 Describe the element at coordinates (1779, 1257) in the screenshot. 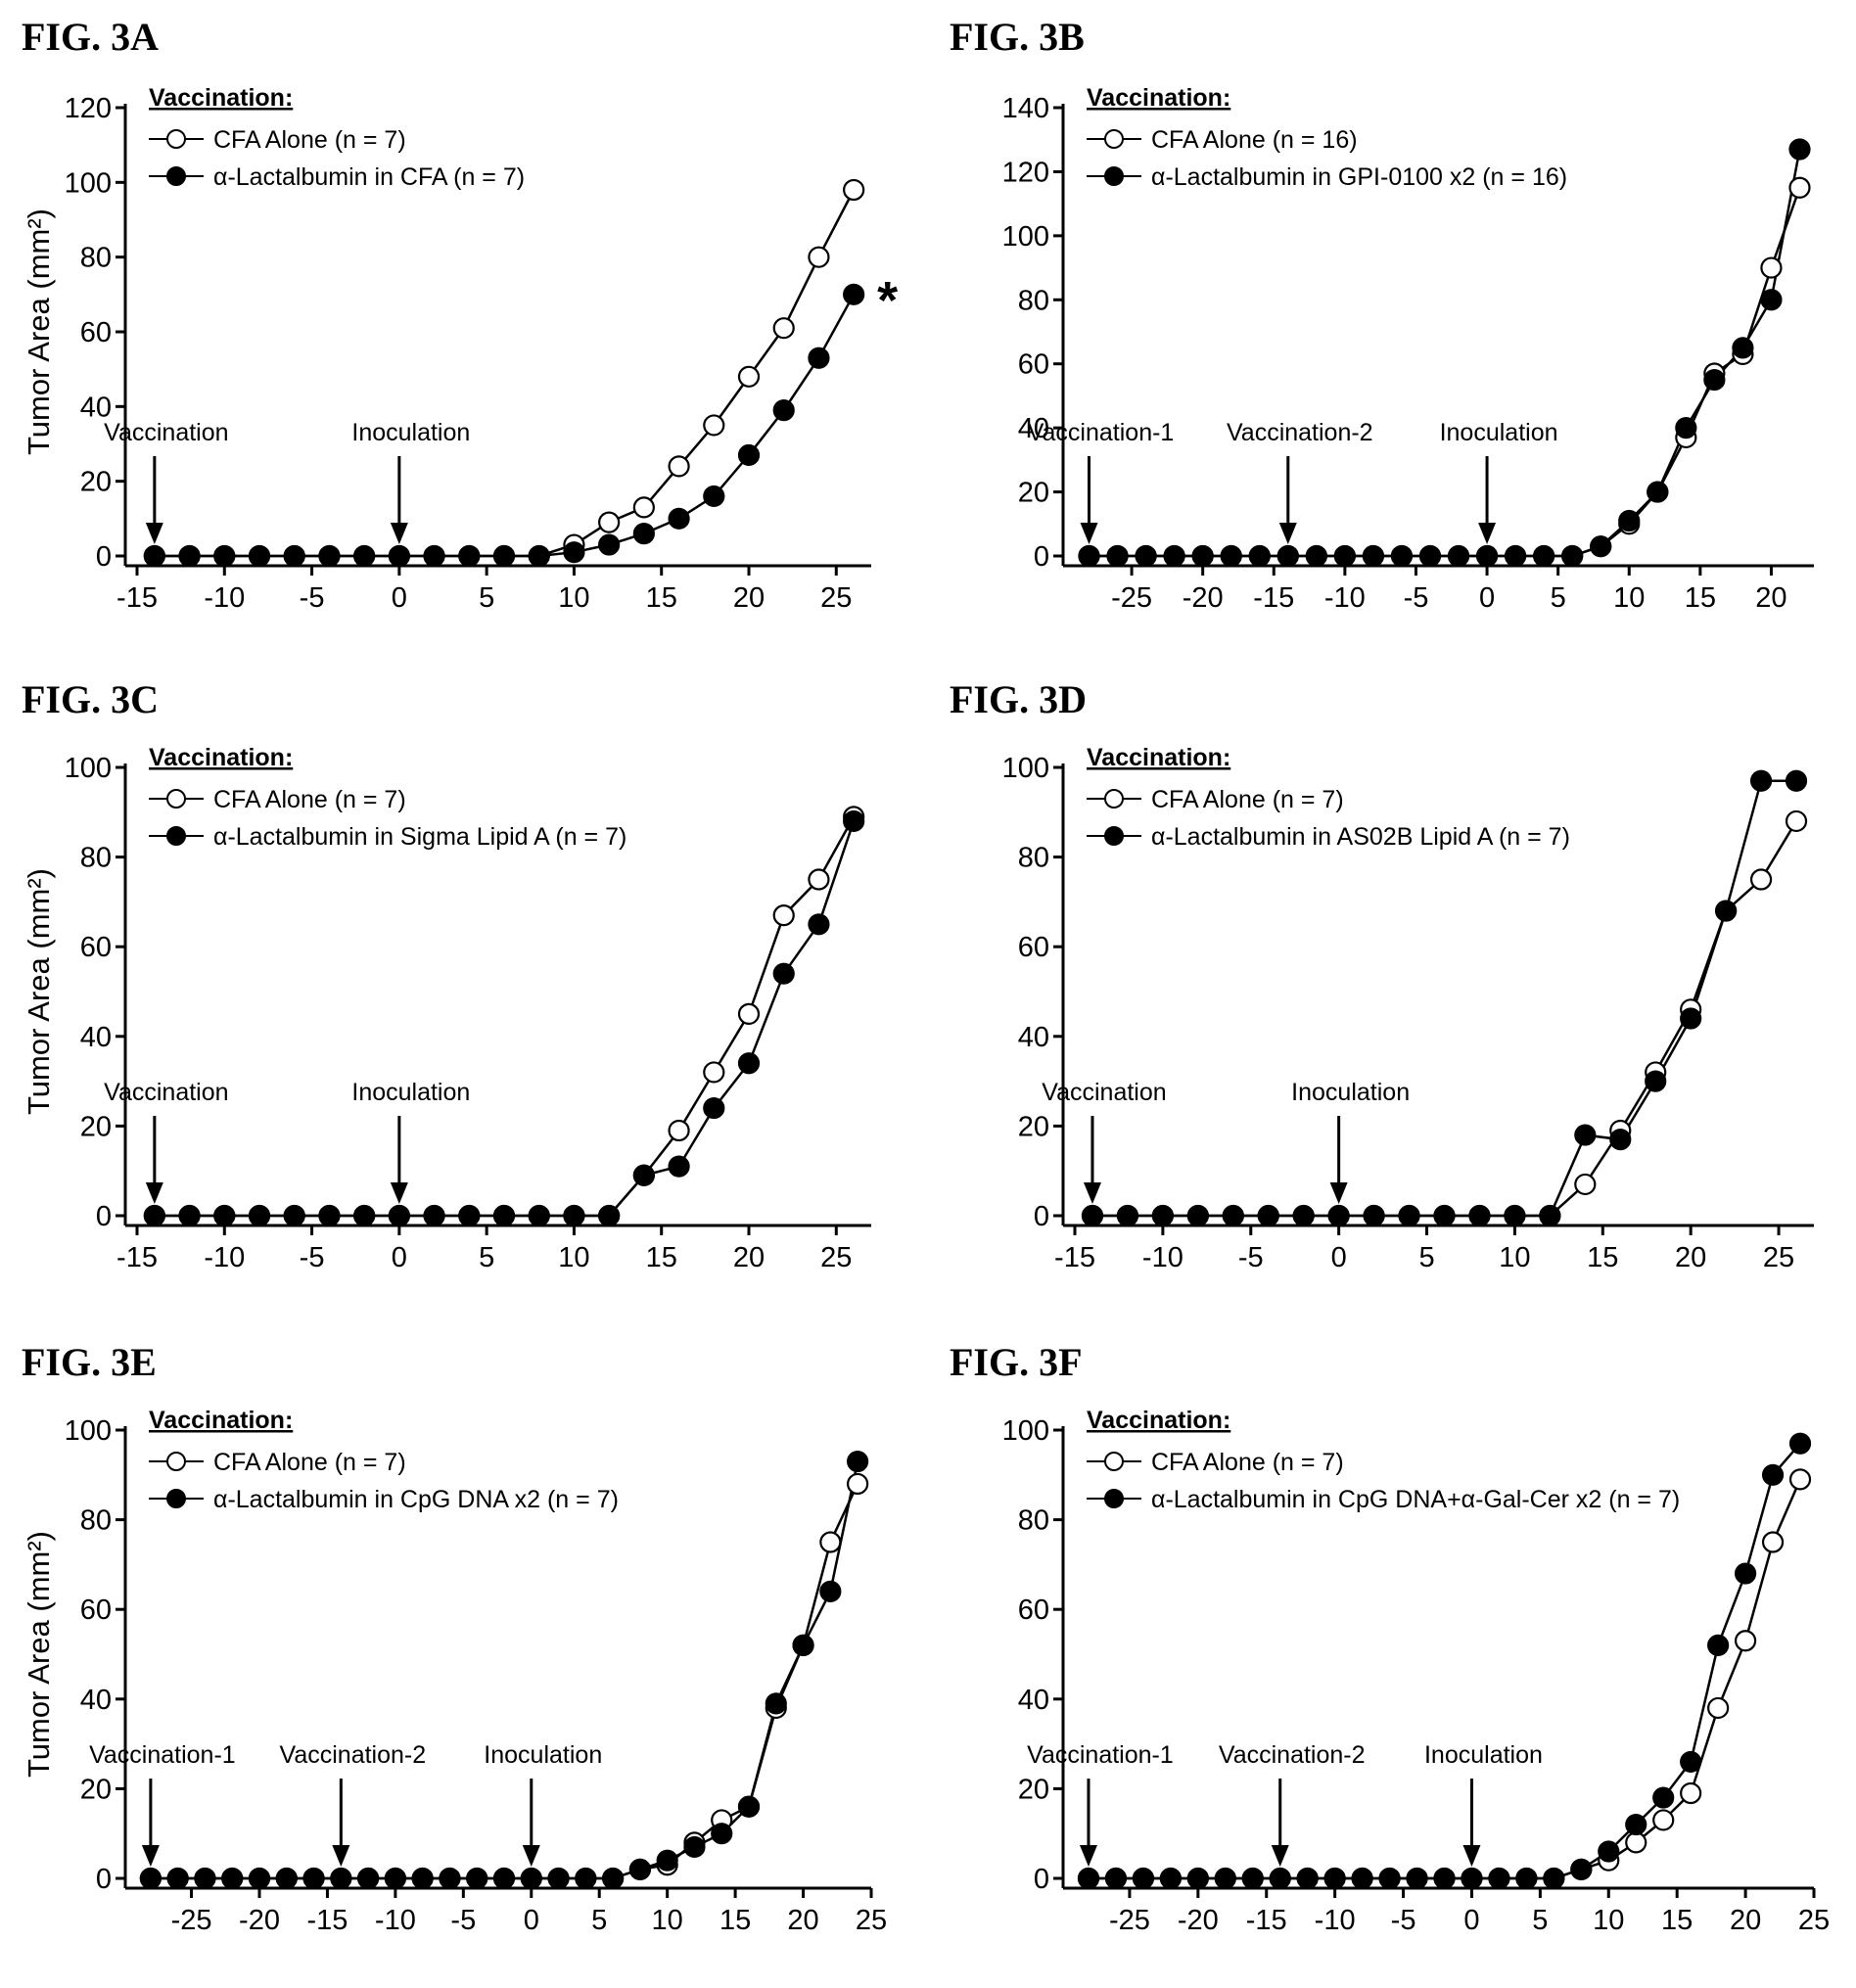

I see `x-tick-label: 25` at that location.